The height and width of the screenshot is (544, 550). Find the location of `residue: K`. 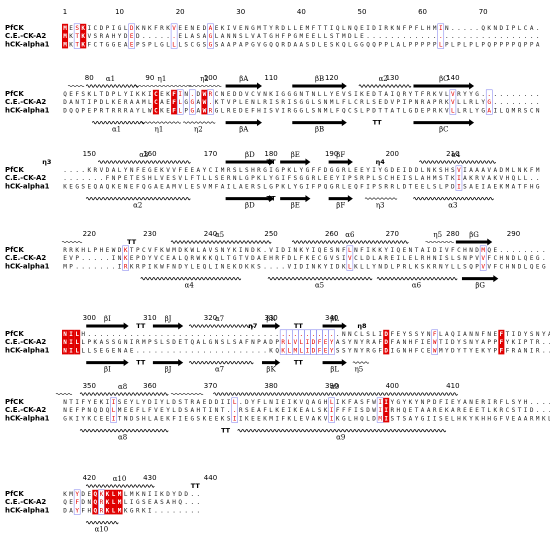

residue: K is located at coordinates (235, 250).